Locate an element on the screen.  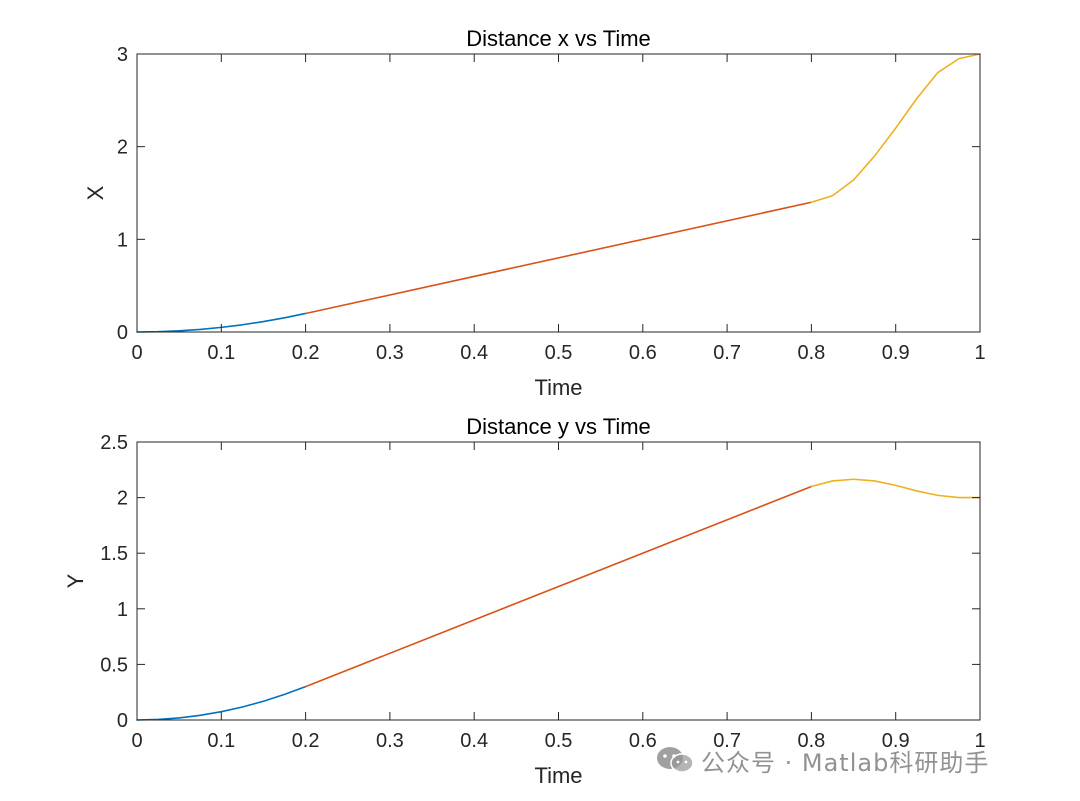
wechat-icon is located at coordinates (675, 760).